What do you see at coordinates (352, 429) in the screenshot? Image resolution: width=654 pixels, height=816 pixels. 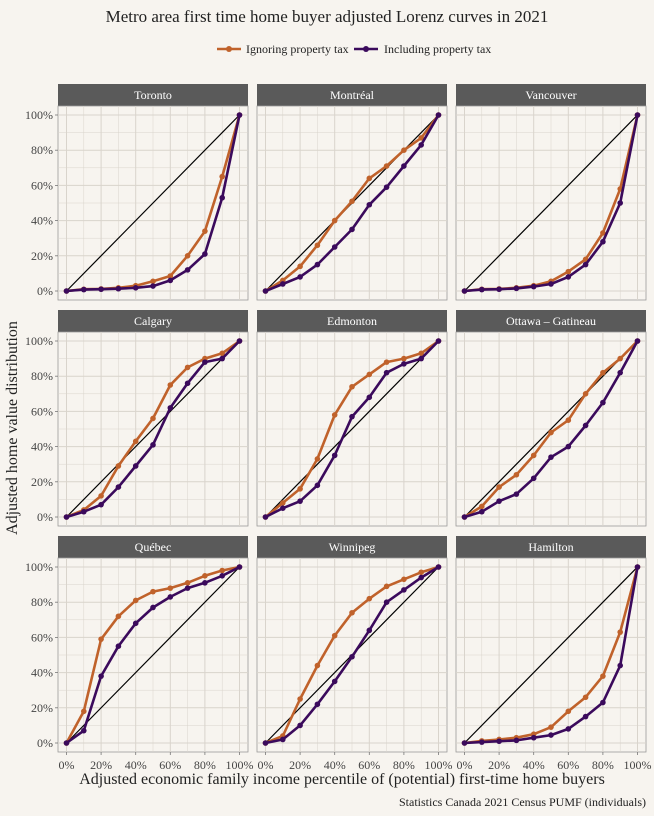 I see `equality-line-edmonton` at bounding box center [352, 429].